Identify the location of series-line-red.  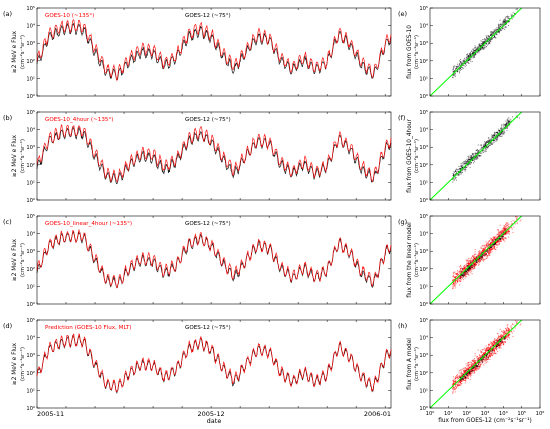
(214, 50).